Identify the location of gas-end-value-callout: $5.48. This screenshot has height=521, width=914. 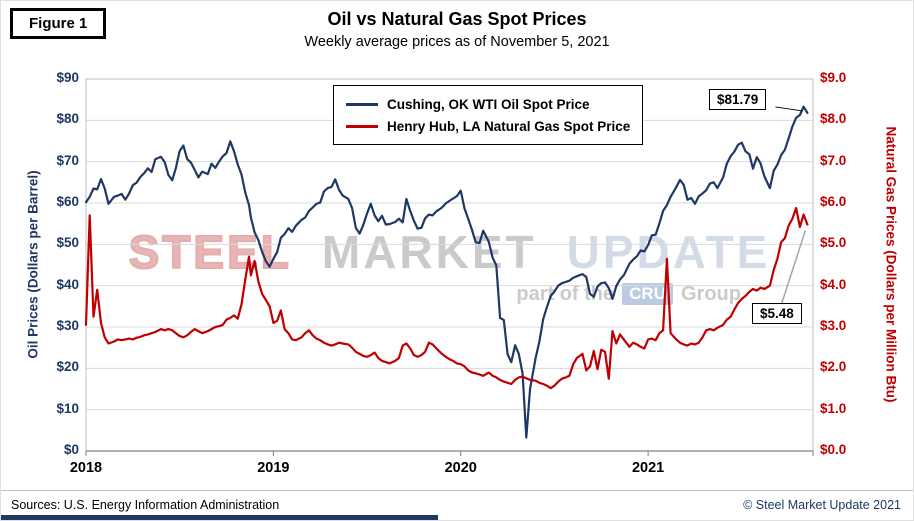
(777, 313).